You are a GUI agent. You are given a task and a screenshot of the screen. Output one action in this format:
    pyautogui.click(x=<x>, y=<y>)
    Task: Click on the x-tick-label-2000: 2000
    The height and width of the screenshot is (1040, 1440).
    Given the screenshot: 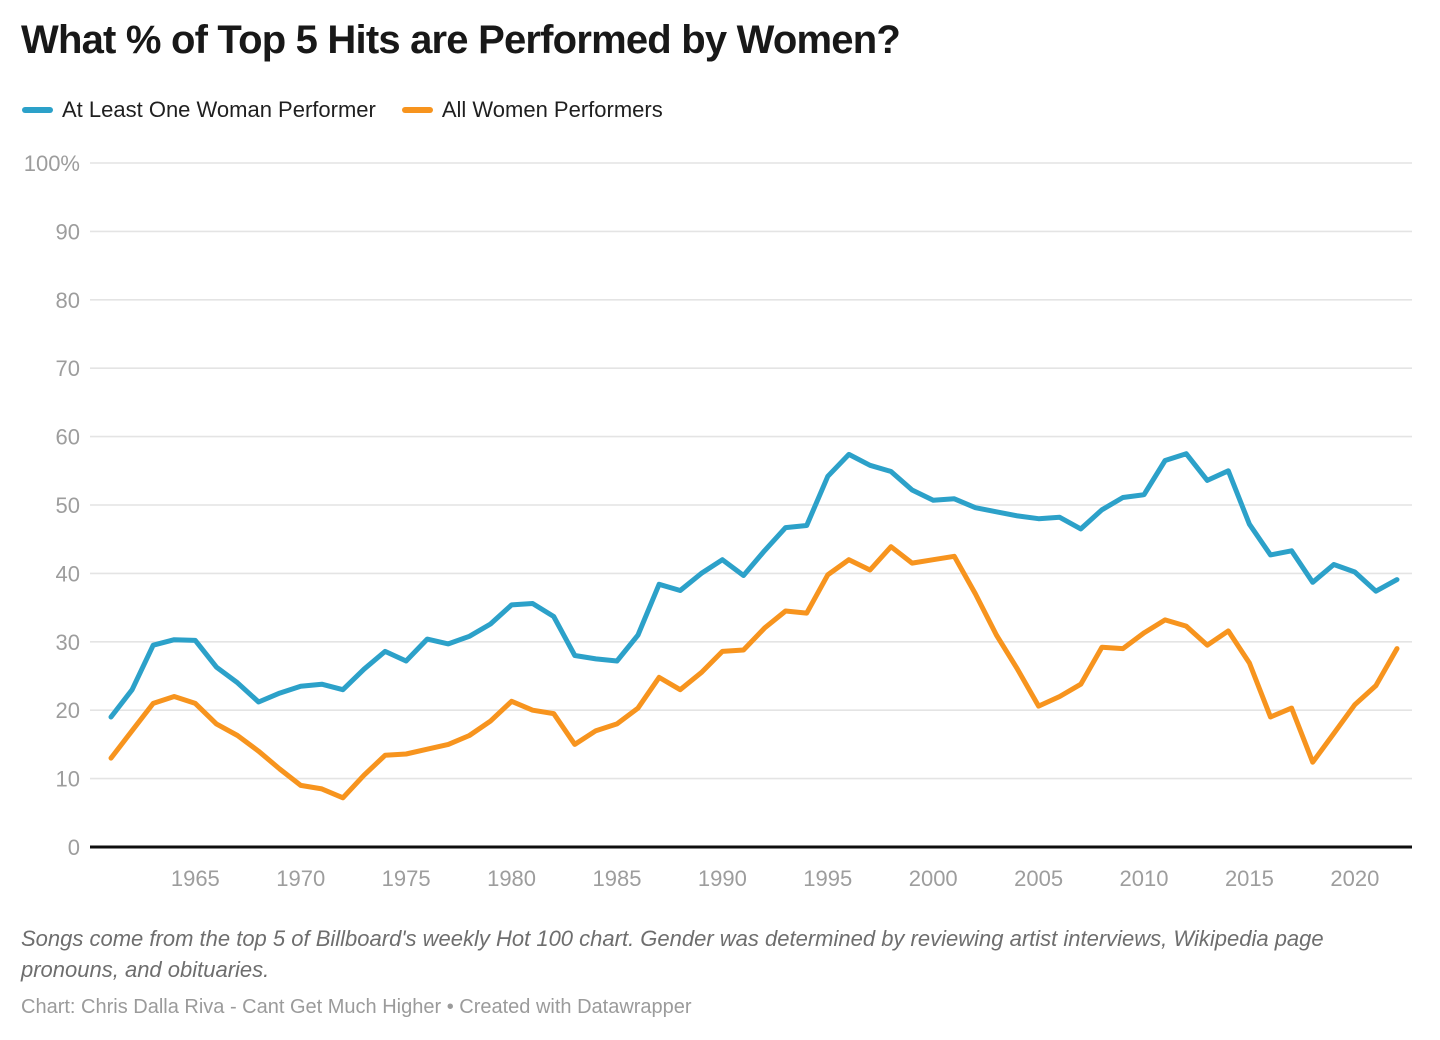 What is the action you would take?
    pyautogui.click(x=933, y=878)
    